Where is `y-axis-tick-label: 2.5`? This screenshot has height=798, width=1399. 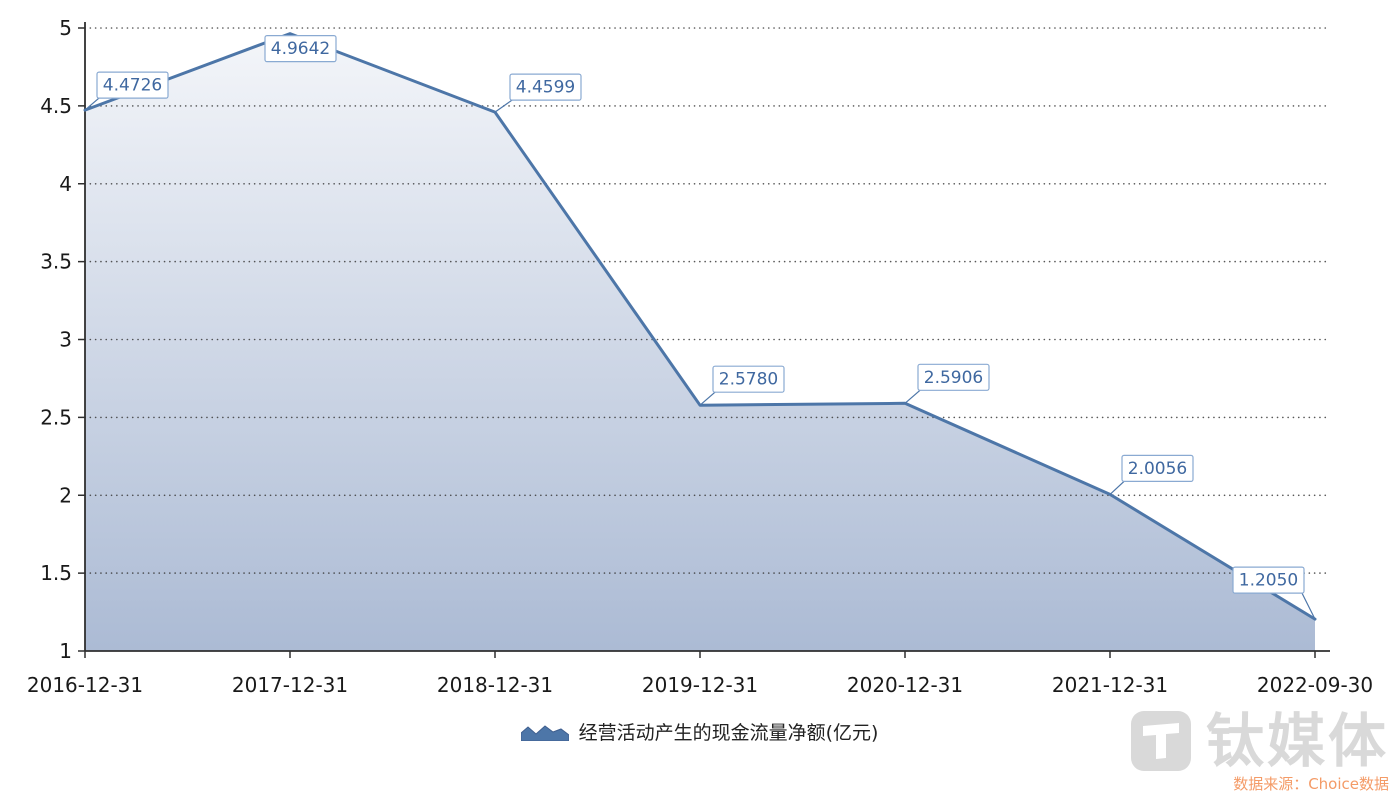 y-axis-tick-label: 2.5 is located at coordinates (56, 417).